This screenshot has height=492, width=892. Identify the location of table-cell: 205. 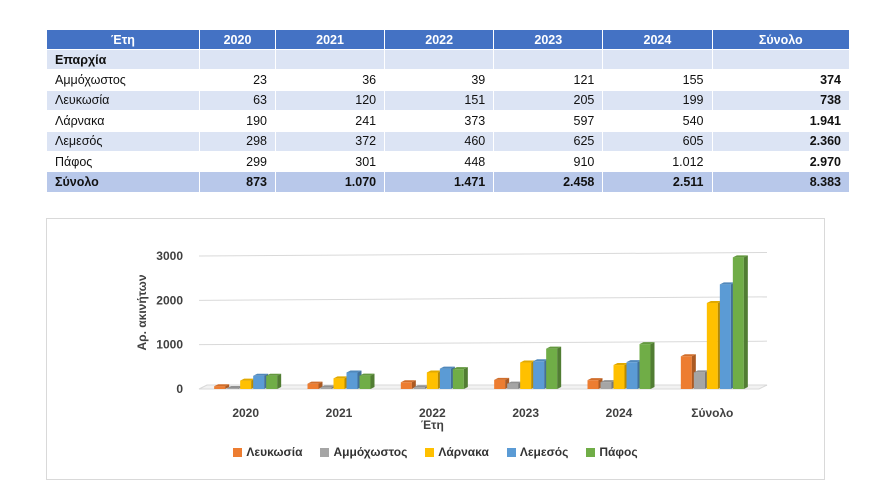
(548, 100).